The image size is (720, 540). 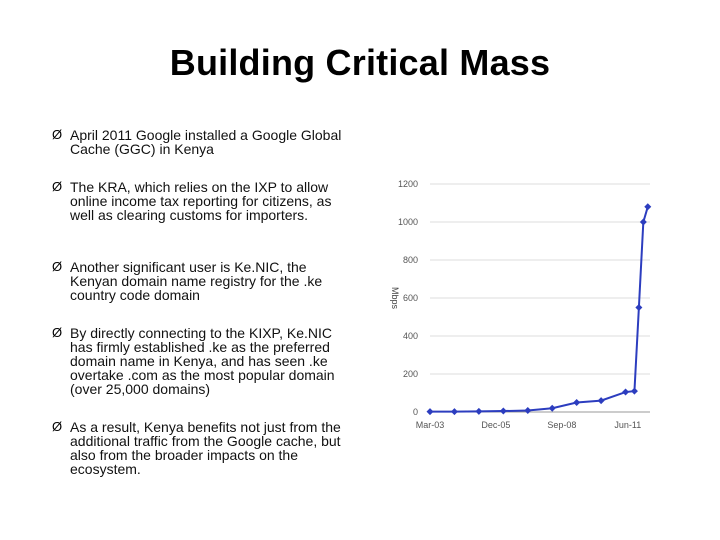 What do you see at coordinates (430, 425) in the screenshot?
I see `x-tick-label: Mar-03` at bounding box center [430, 425].